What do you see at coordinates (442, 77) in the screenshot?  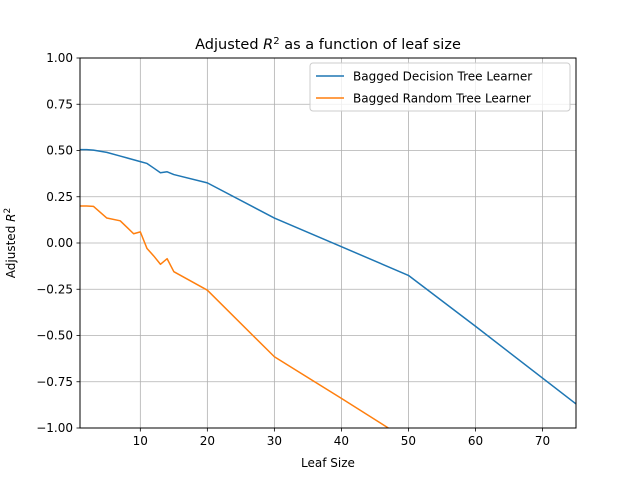 I see `legend-label-decision-tree: Bagged Decision Tree Learner` at bounding box center [442, 77].